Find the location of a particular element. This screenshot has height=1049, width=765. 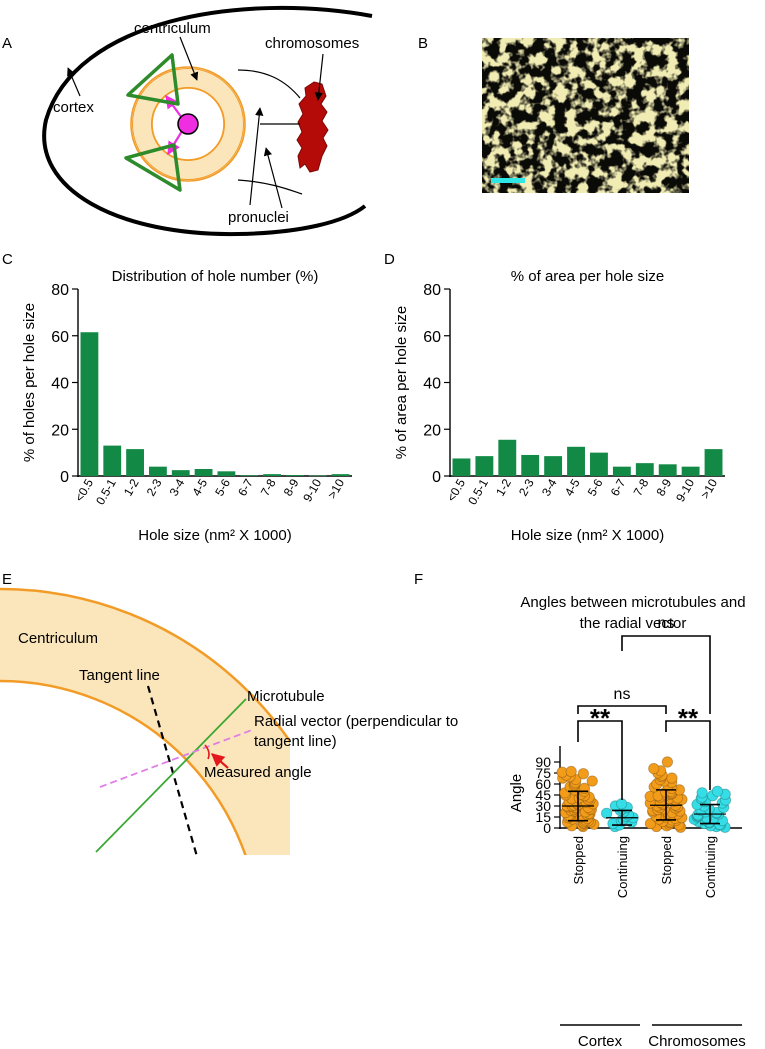

pronucleus-lower-outline is located at coordinates (270, 187).